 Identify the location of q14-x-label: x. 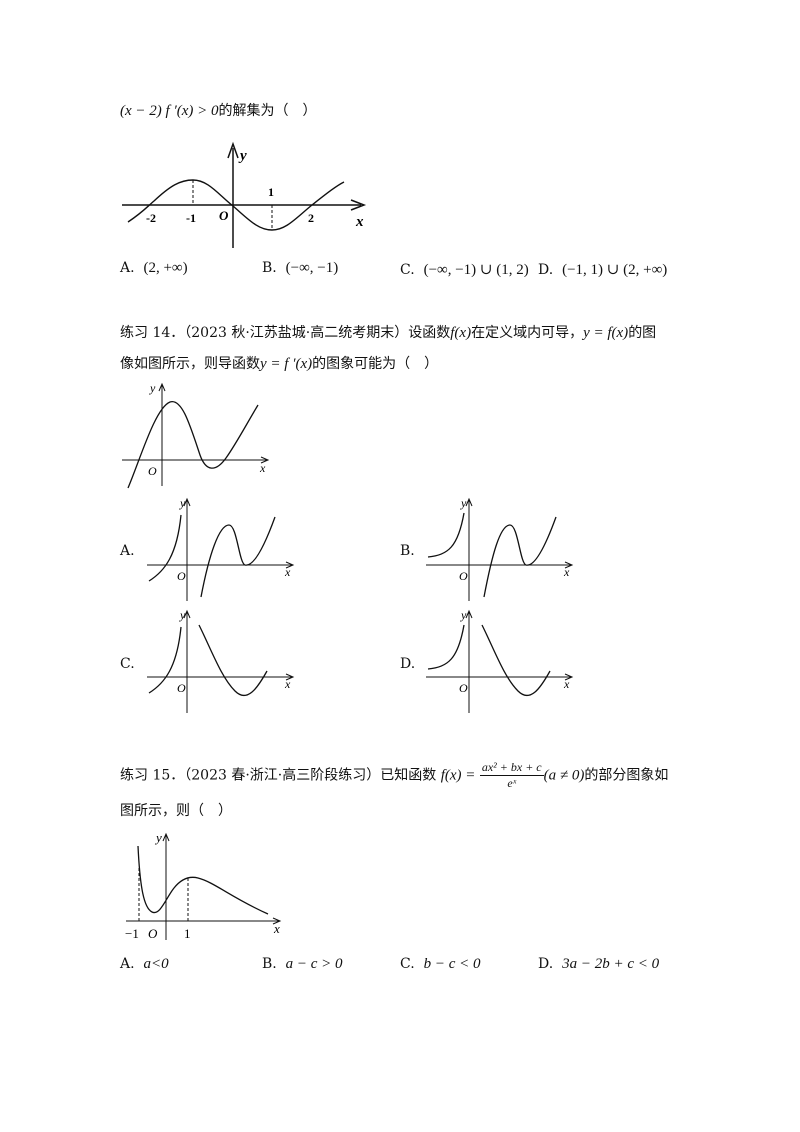
(262, 468).